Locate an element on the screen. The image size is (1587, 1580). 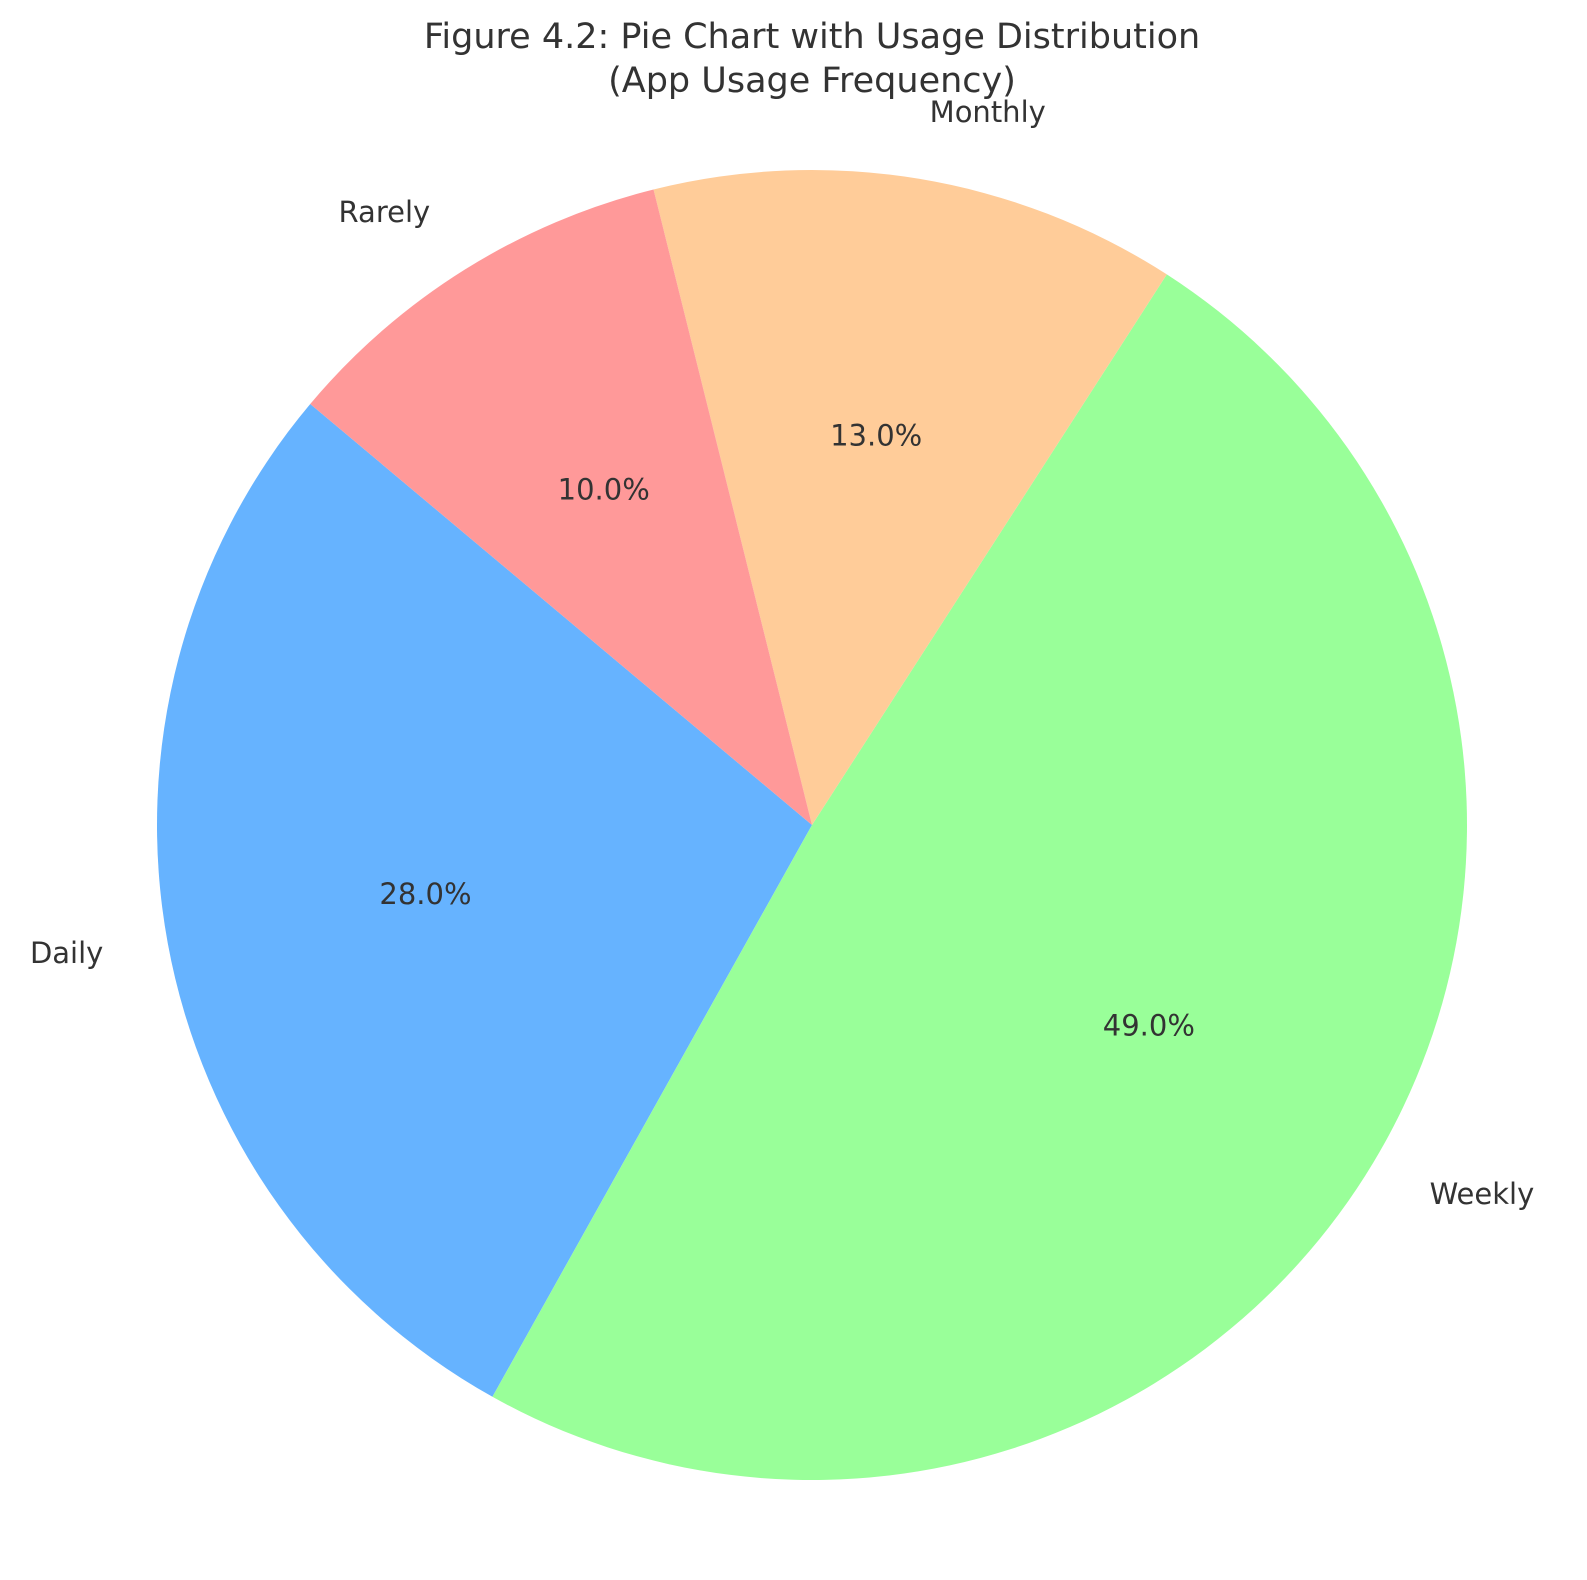
pie-slice-rarely is located at coordinates (561, 507).